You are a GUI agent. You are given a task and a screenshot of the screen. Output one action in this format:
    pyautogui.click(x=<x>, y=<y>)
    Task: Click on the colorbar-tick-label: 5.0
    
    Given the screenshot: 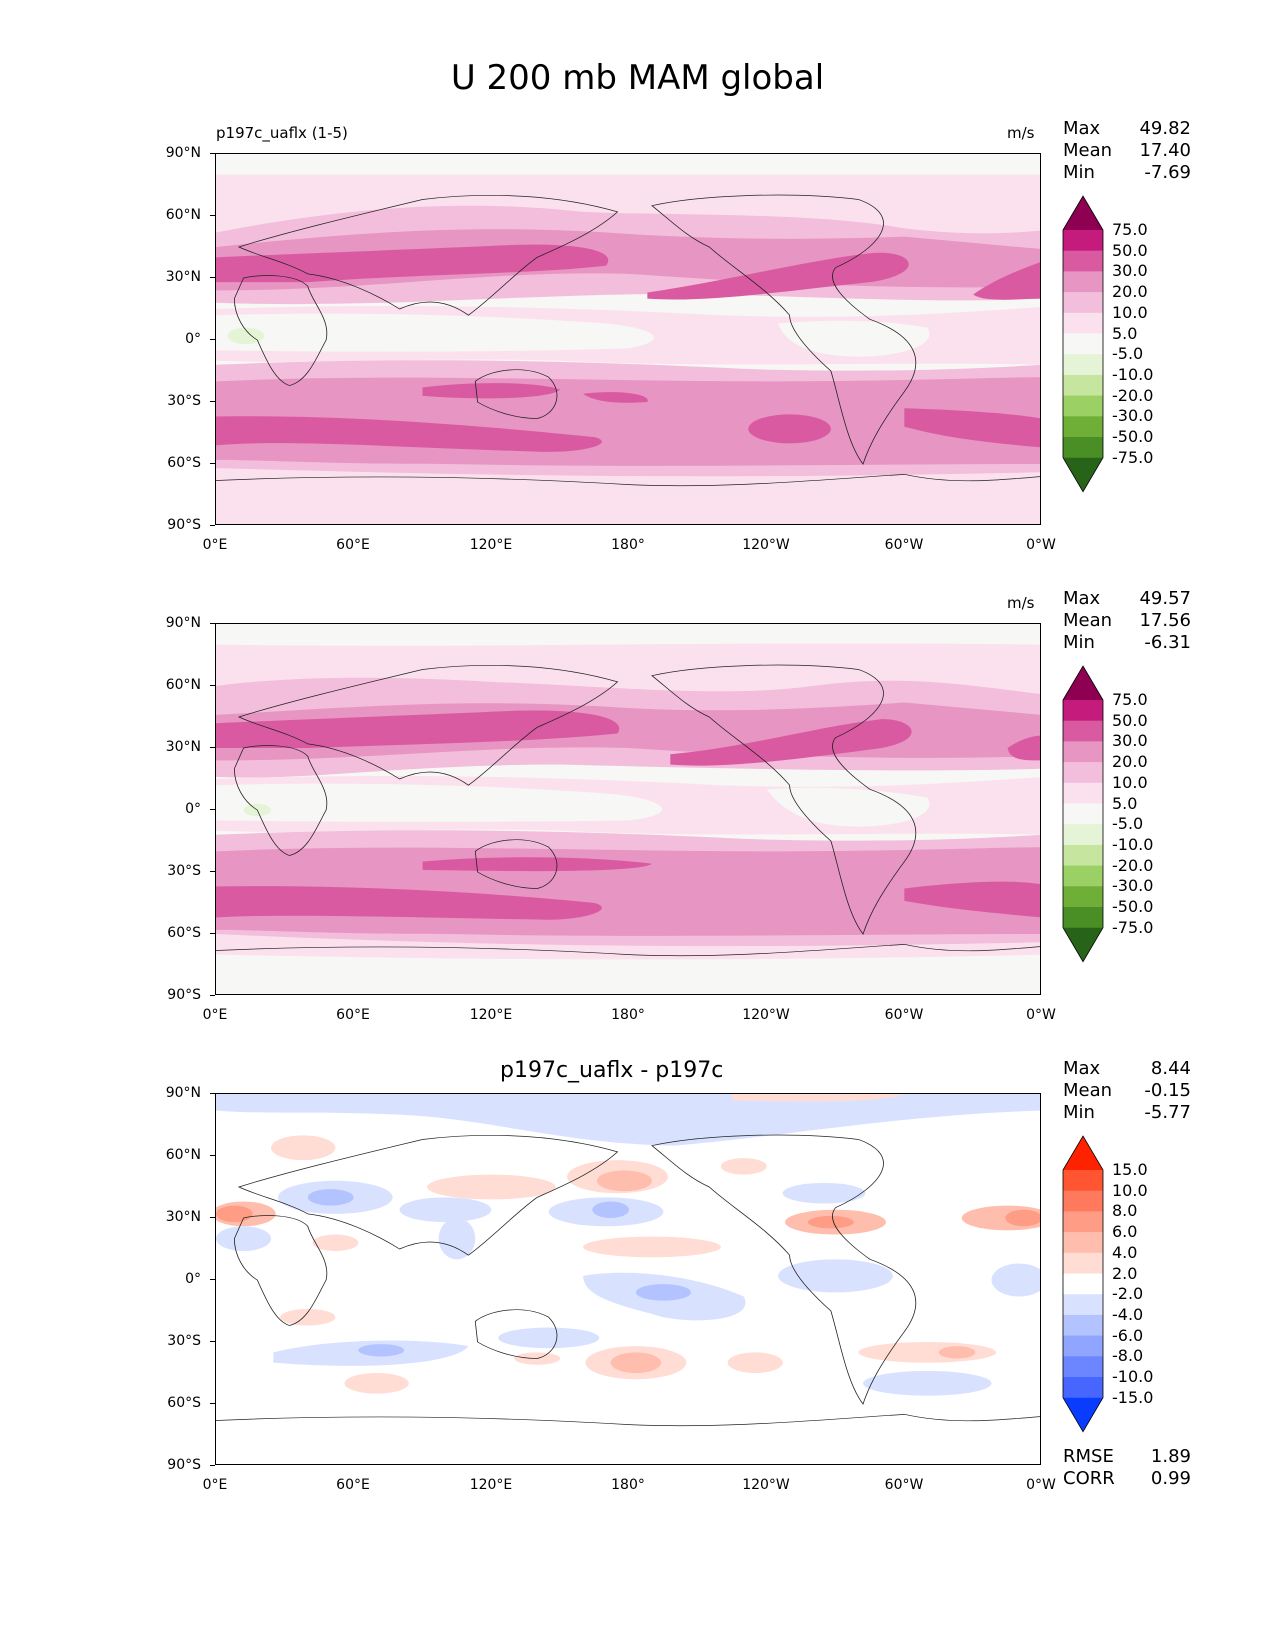 What is the action you would take?
    pyautogui.click(x=1125, y=333)
    